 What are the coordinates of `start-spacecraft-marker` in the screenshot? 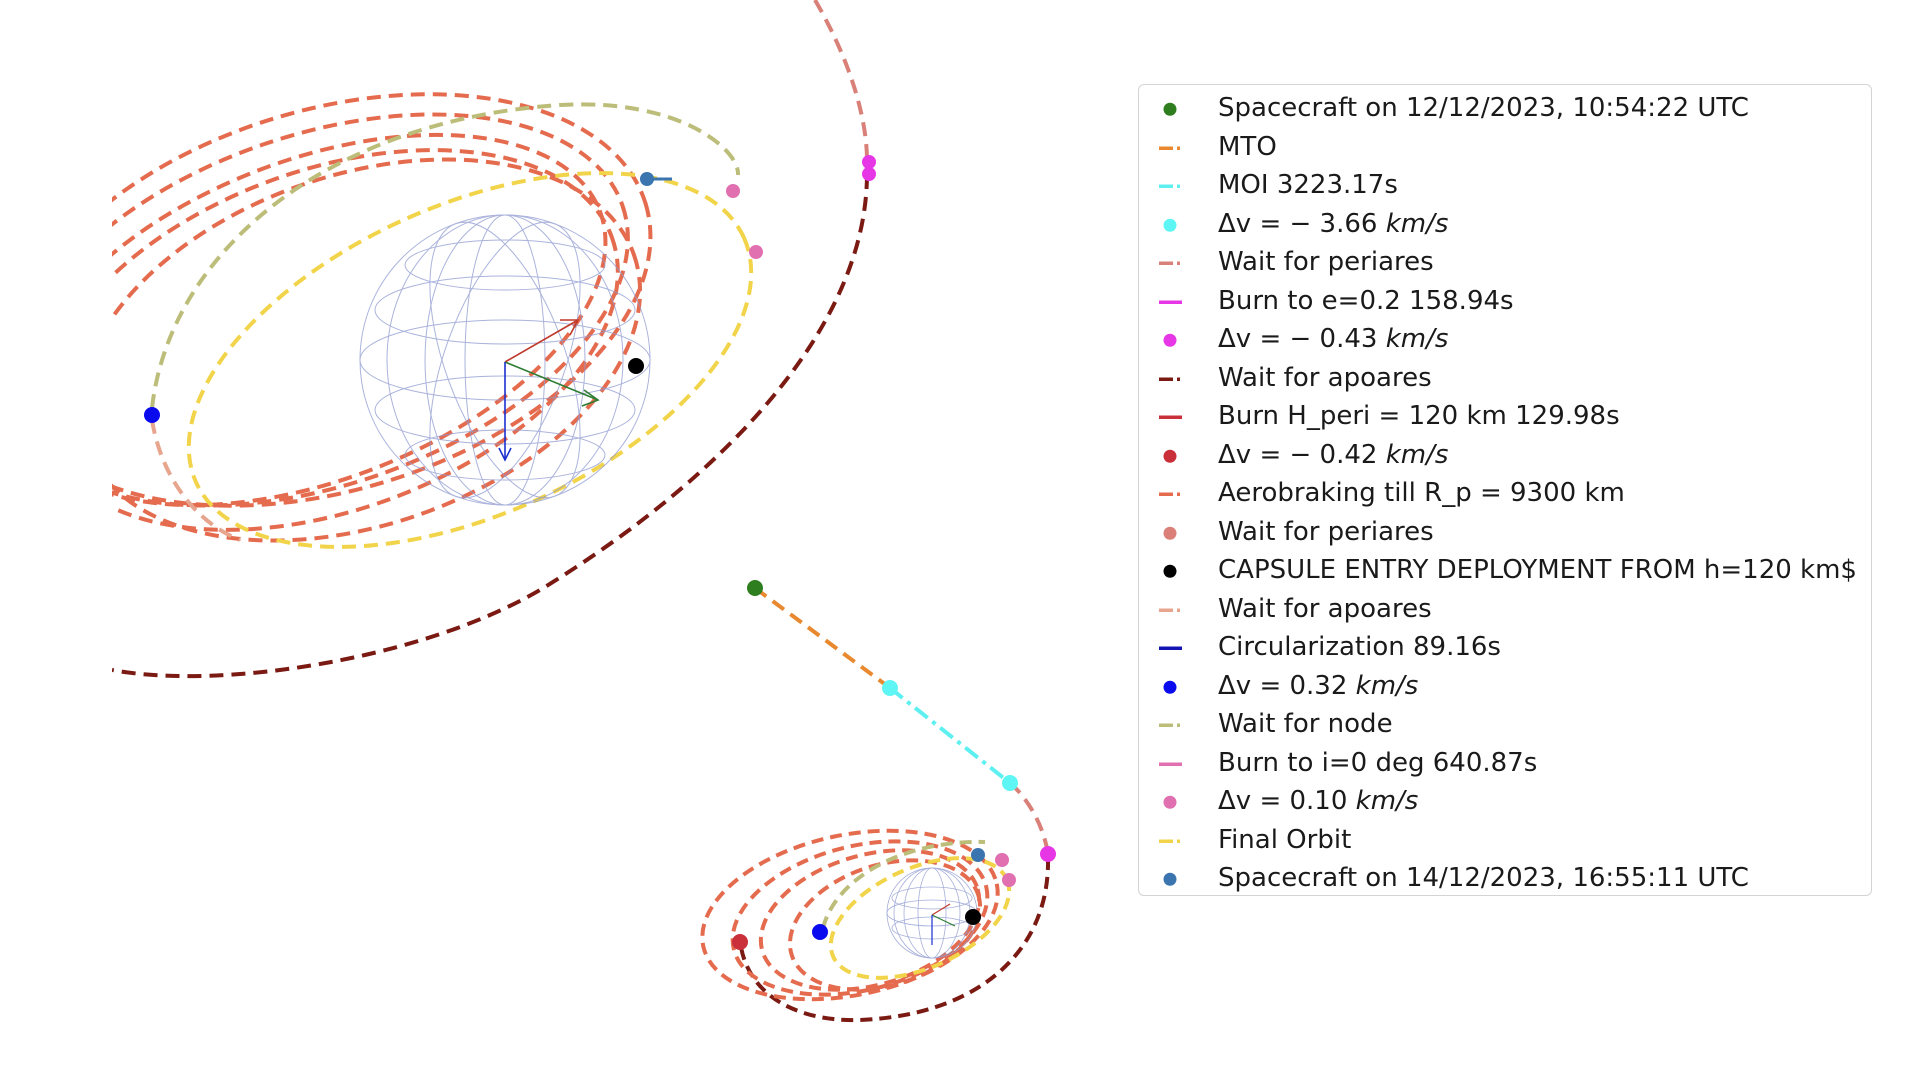 It's located at (755, 588).